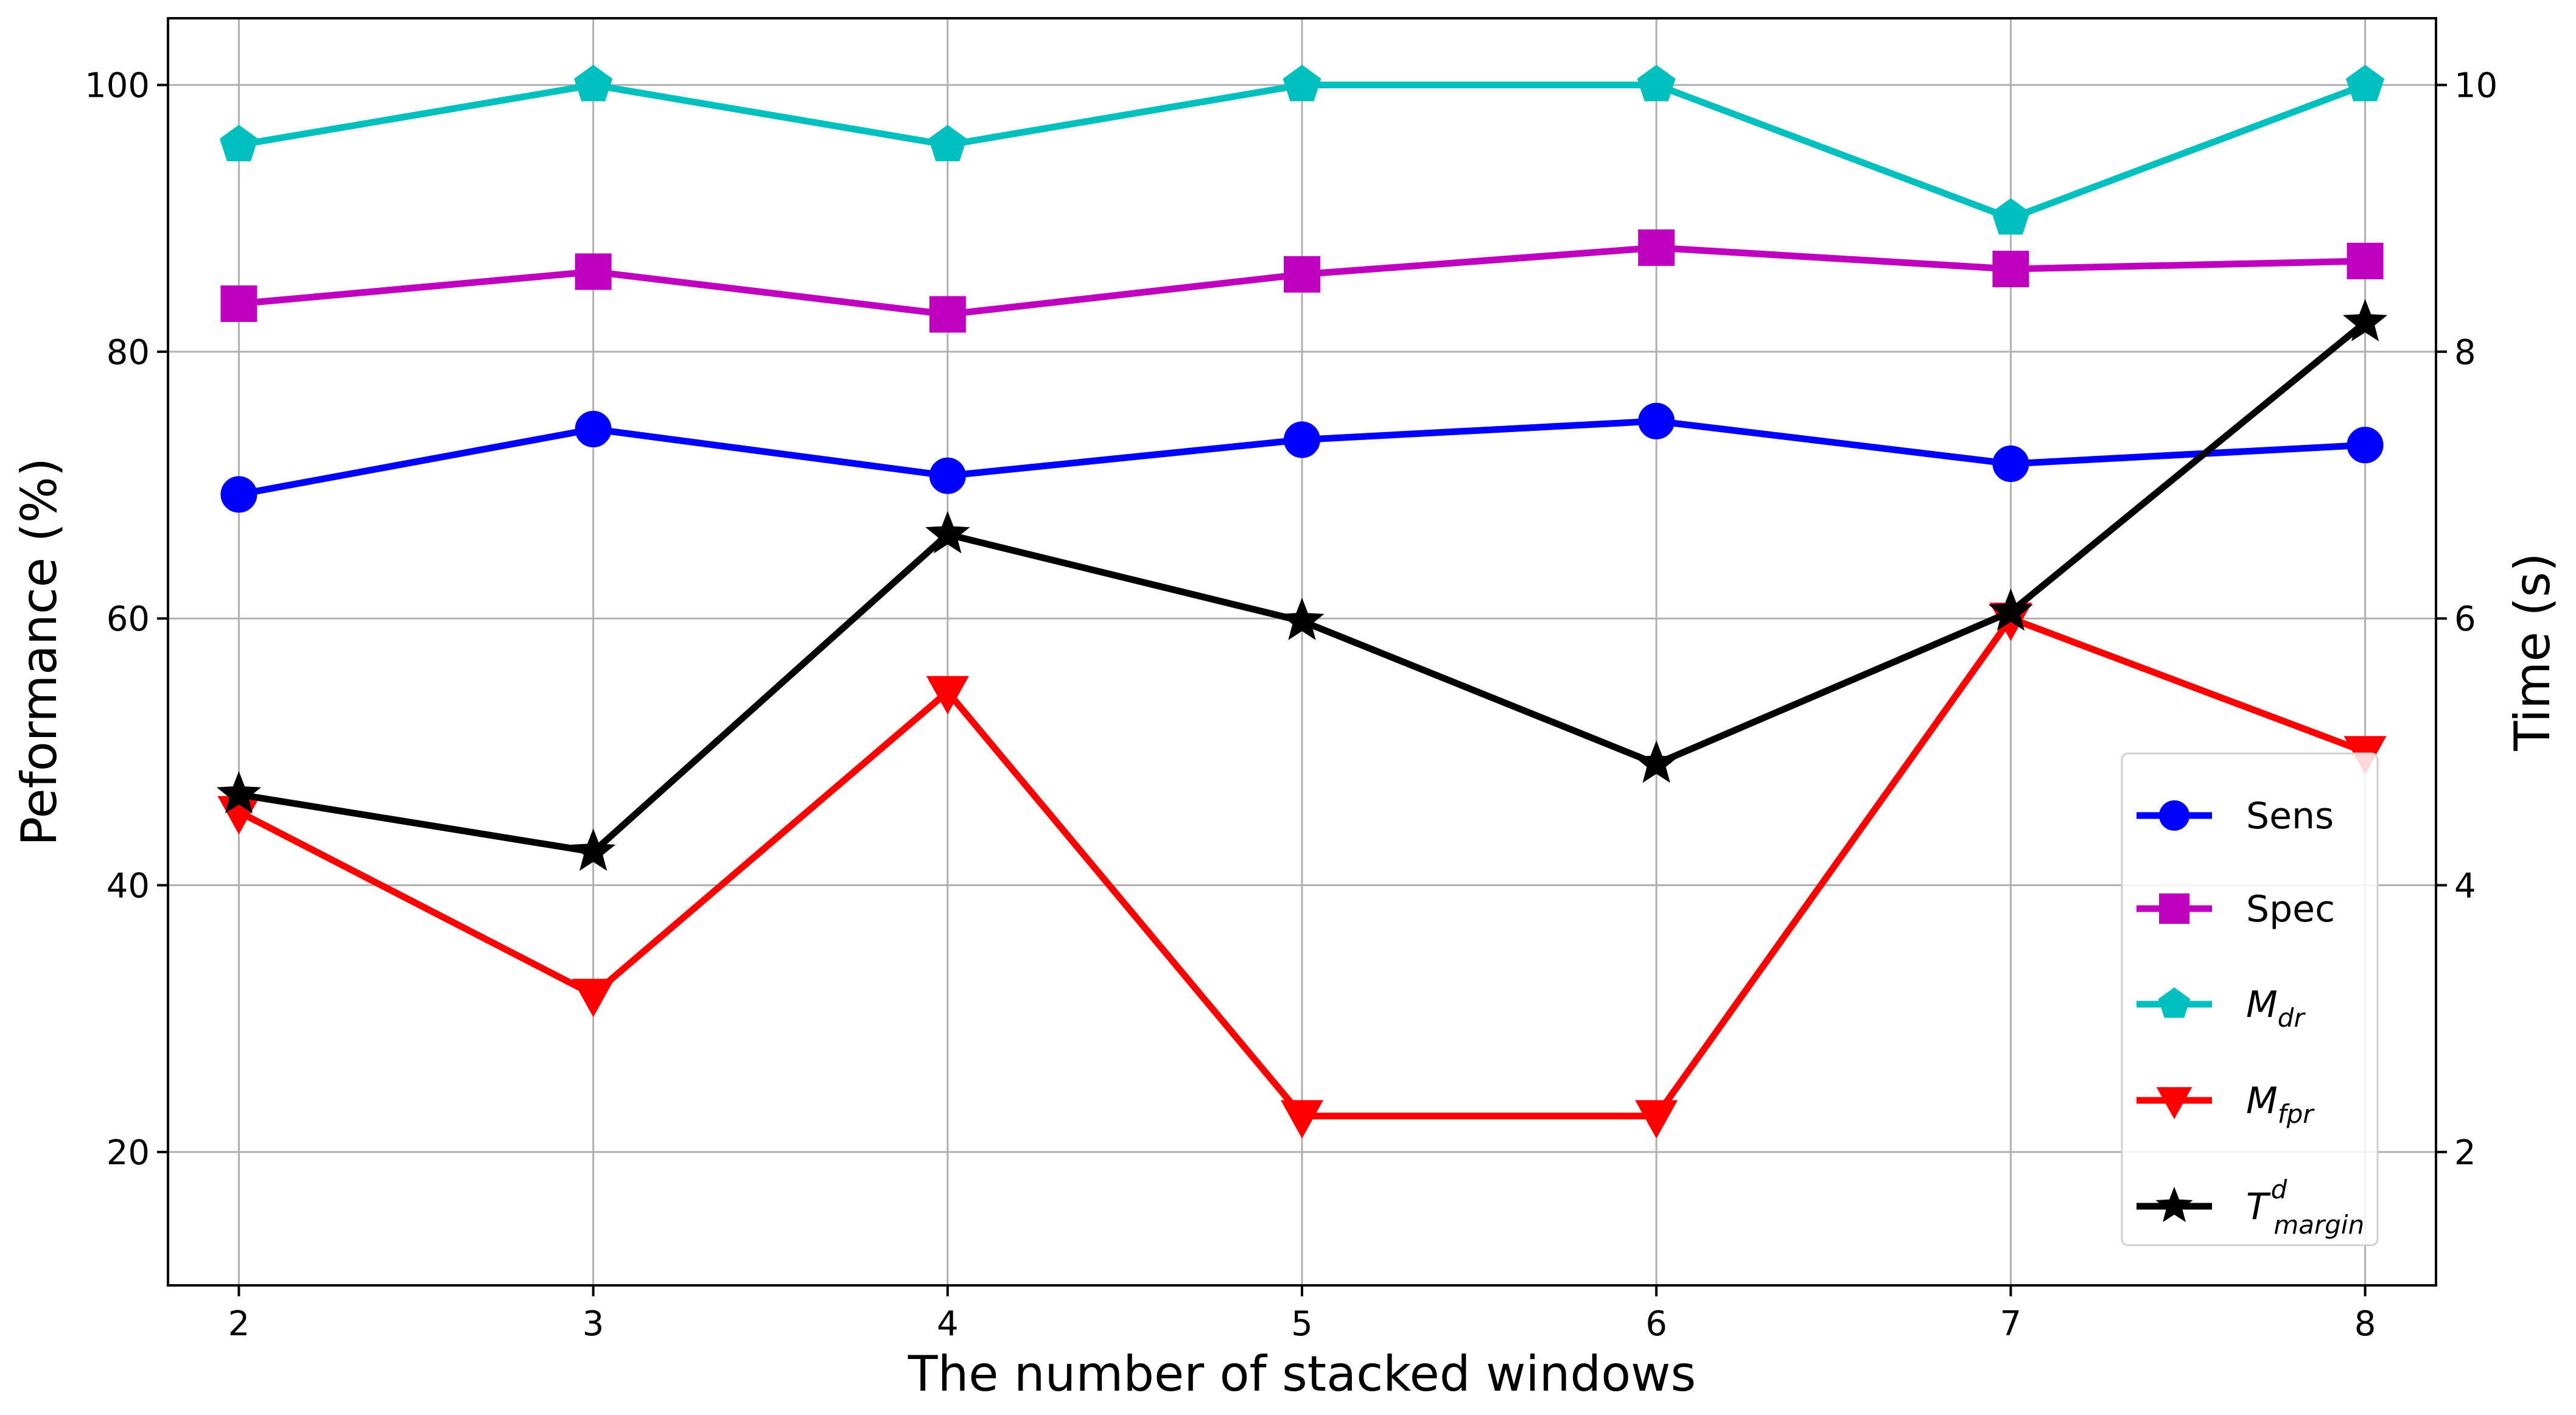 The image size is (2576, 1415). I want to click on x-tick-label: 8, so click(2365, 1324).